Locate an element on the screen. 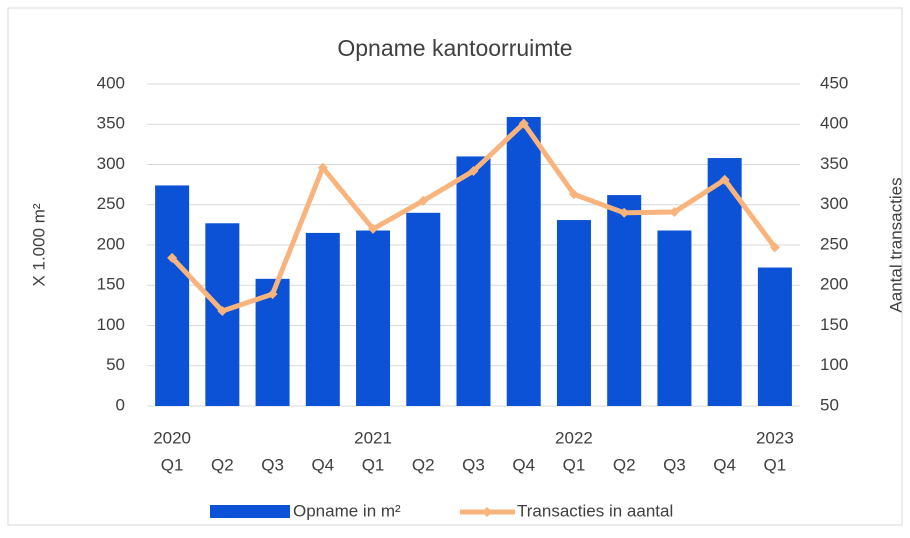 This screenshot has height=538, width=910. x-group-label: 2023 is located at coordinates (775, 437).